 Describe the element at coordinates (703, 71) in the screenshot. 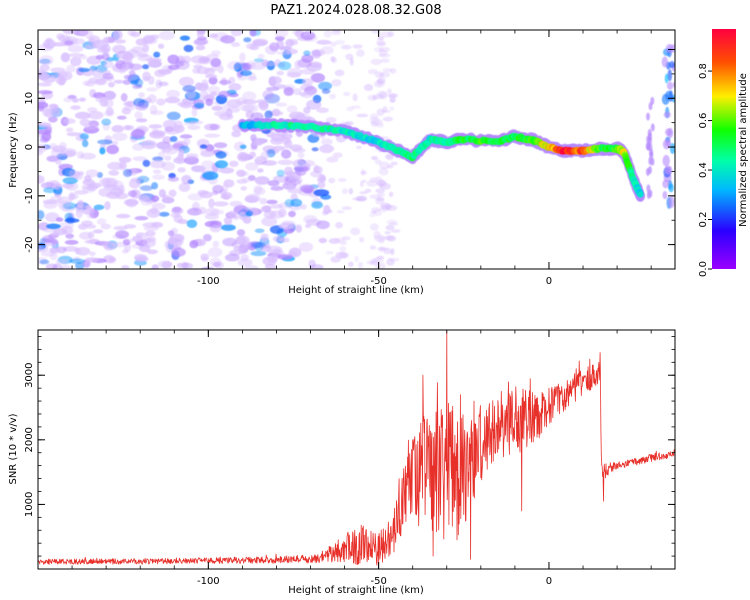

I see `colorbar-tick-label: 0.8` at that location.